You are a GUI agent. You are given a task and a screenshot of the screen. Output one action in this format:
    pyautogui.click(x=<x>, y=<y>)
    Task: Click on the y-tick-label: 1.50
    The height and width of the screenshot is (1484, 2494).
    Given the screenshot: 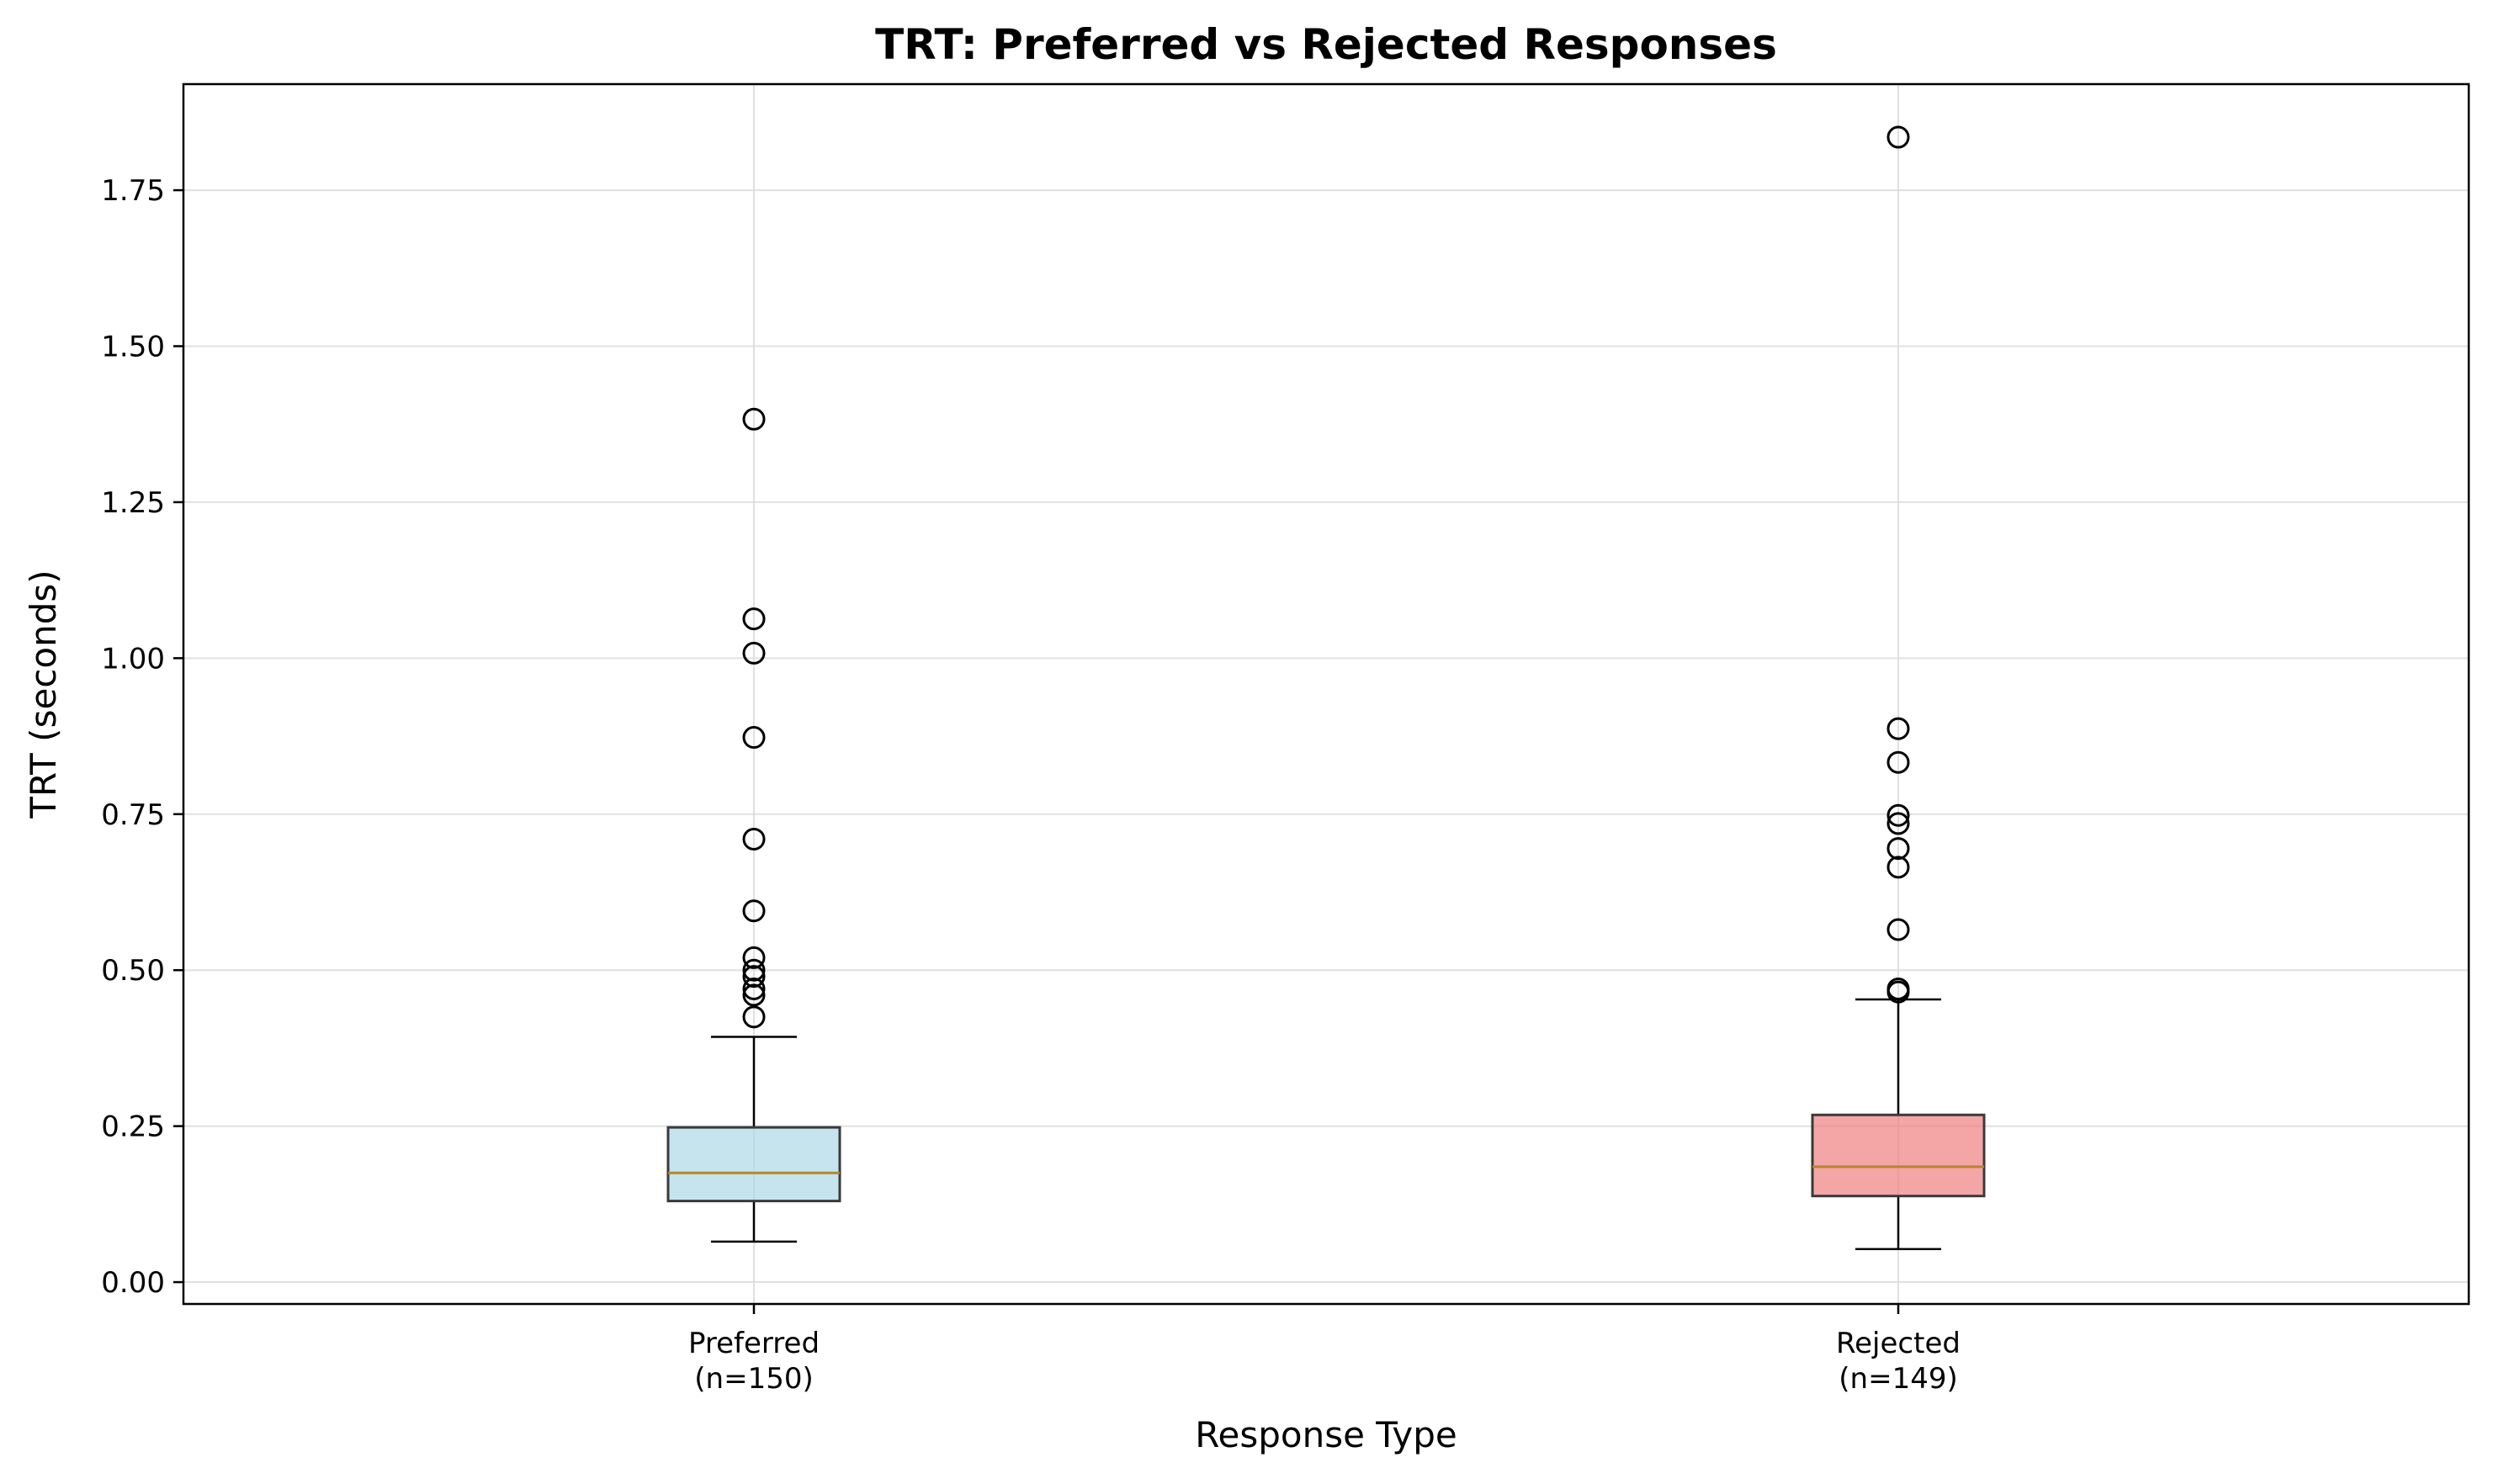 What is the action you would take?
    pyautogui.click(x=133, y=347)
    